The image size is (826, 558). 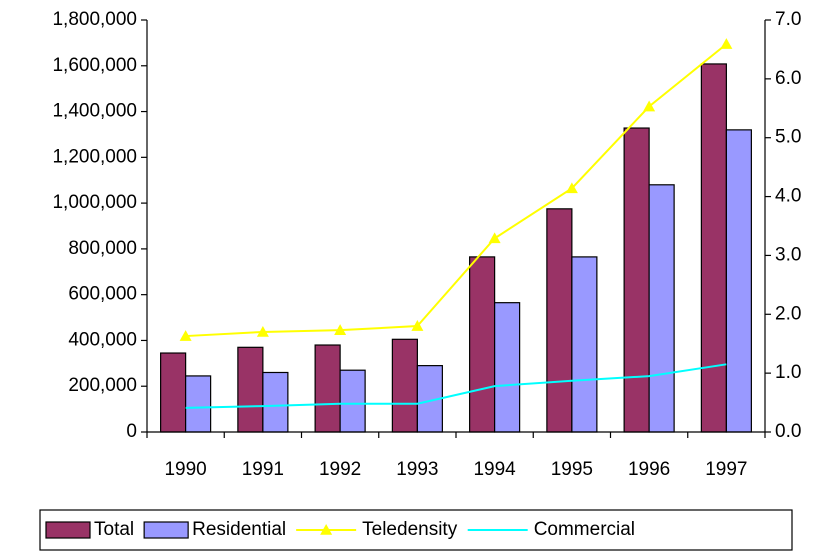 I want to click on legend-label: Commercial, so click(x=584, y=529).